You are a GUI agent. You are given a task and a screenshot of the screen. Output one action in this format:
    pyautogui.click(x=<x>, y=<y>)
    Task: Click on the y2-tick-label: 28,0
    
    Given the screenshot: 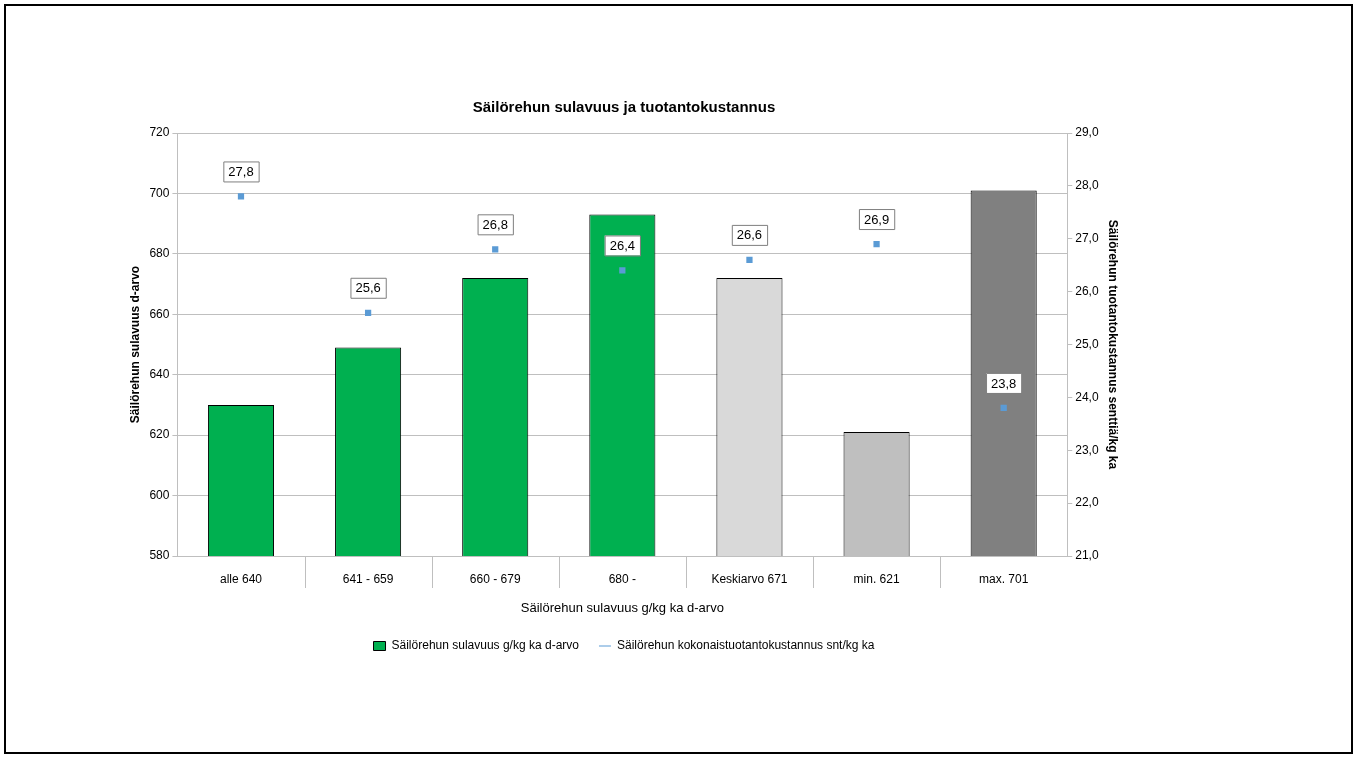 What is the action you would take?
    pyautogui.click(x=1087, y=185)
    